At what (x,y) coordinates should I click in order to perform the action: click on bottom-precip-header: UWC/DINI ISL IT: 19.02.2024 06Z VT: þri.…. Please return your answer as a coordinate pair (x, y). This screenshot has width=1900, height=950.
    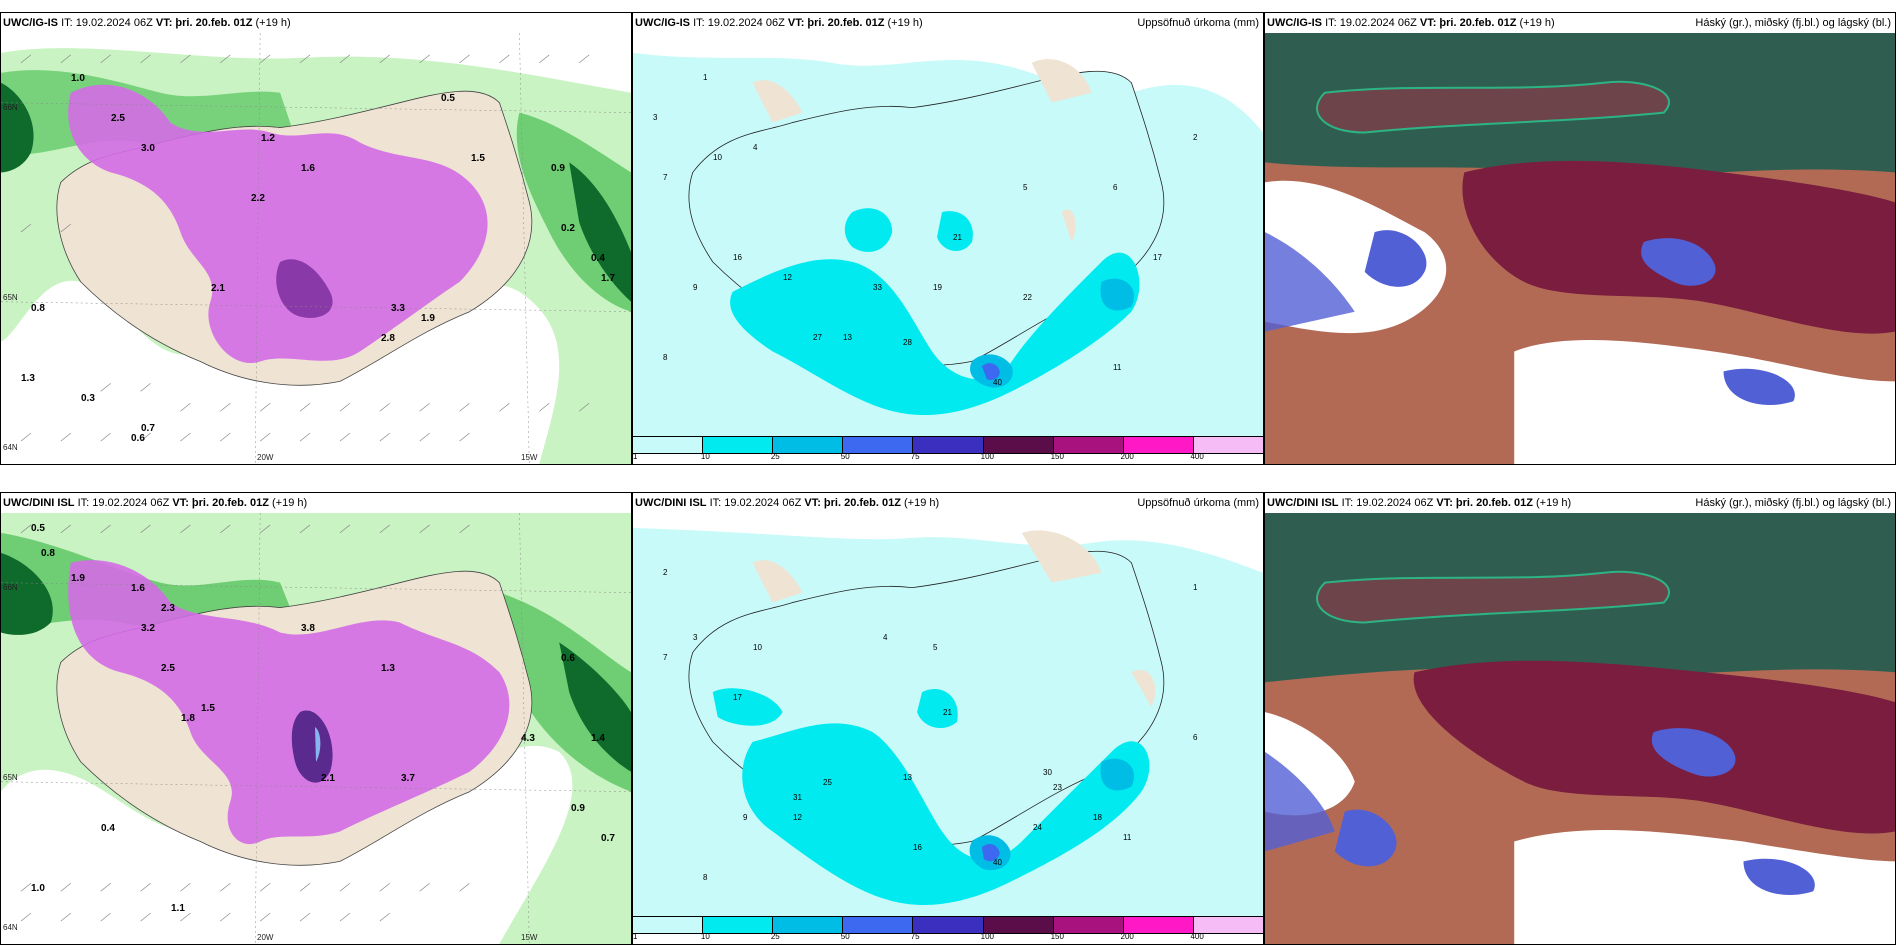
    Looking at the image, I should click on (948, 503).